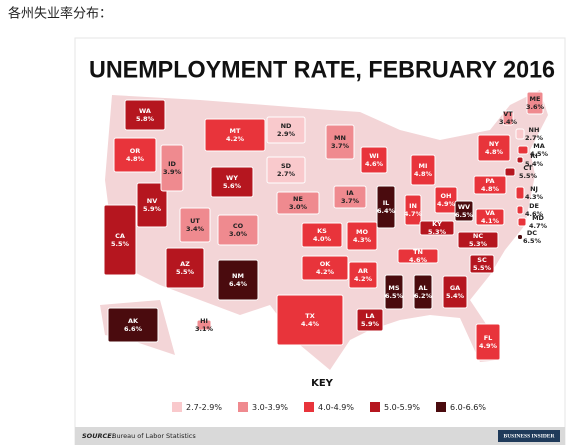 The width and height of the screenshot is (575, 445). Describe the element at coordinates (423, 296) in the screenshot. I see `state-rate: 6.2%` at that location.